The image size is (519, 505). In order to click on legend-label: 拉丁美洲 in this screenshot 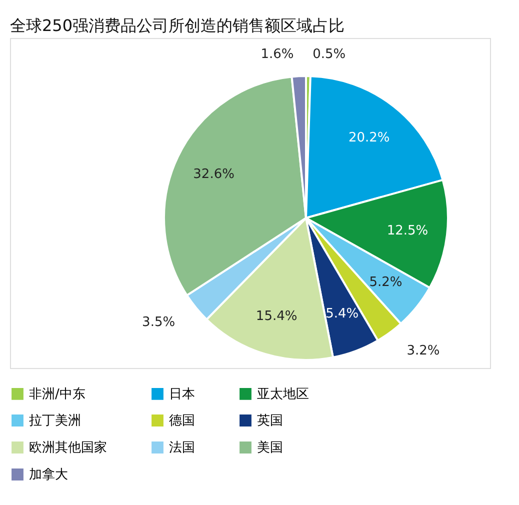, I will do `click(55, 420)`.